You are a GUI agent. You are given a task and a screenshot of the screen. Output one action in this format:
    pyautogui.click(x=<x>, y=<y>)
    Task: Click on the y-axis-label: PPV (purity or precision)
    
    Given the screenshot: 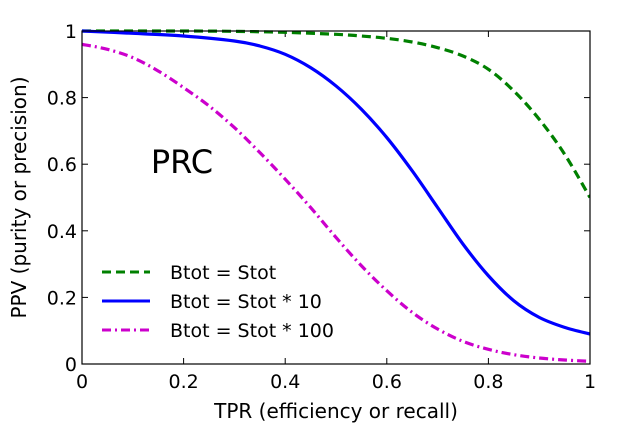 What is the action you would take?
    pyautogui.click(x=19, y=198)
    